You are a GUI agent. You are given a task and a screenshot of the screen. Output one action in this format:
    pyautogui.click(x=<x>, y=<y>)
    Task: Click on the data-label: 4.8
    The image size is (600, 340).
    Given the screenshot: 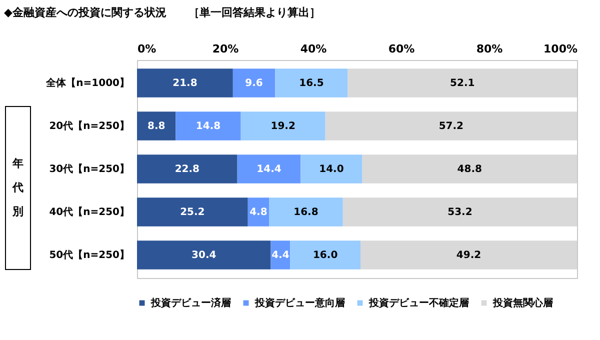 What is the action you would take?
    pyautogui.click(x=259, y=212)
    